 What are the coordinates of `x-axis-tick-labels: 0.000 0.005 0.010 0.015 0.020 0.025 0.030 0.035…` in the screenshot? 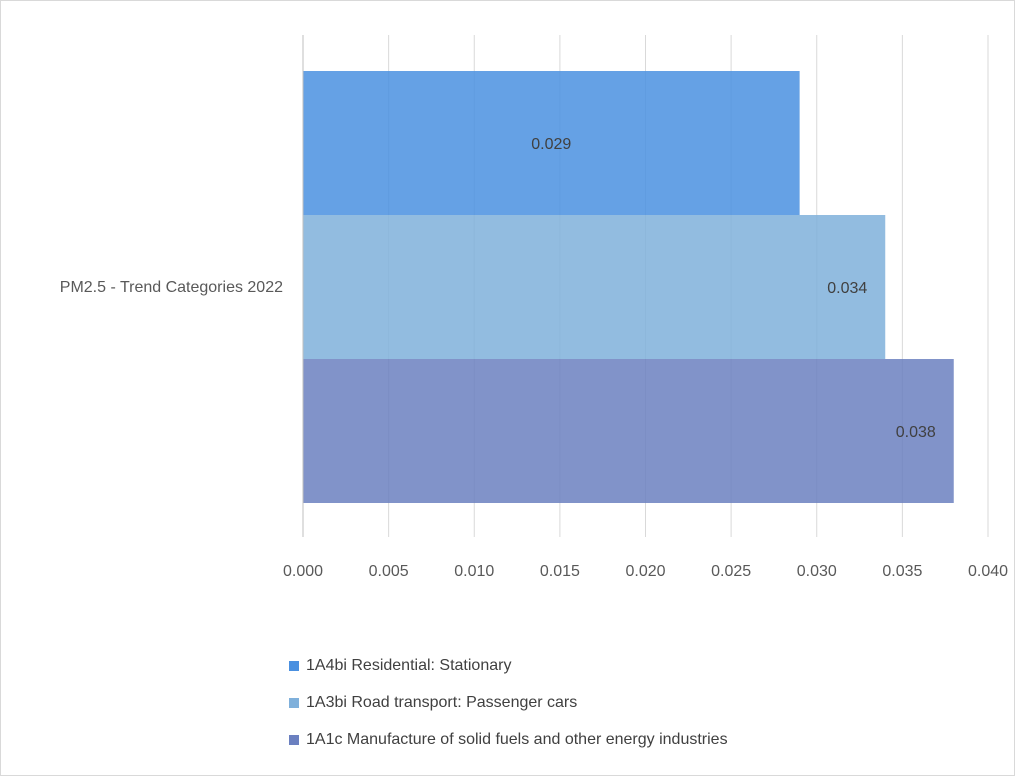 It's located at (645, 571).